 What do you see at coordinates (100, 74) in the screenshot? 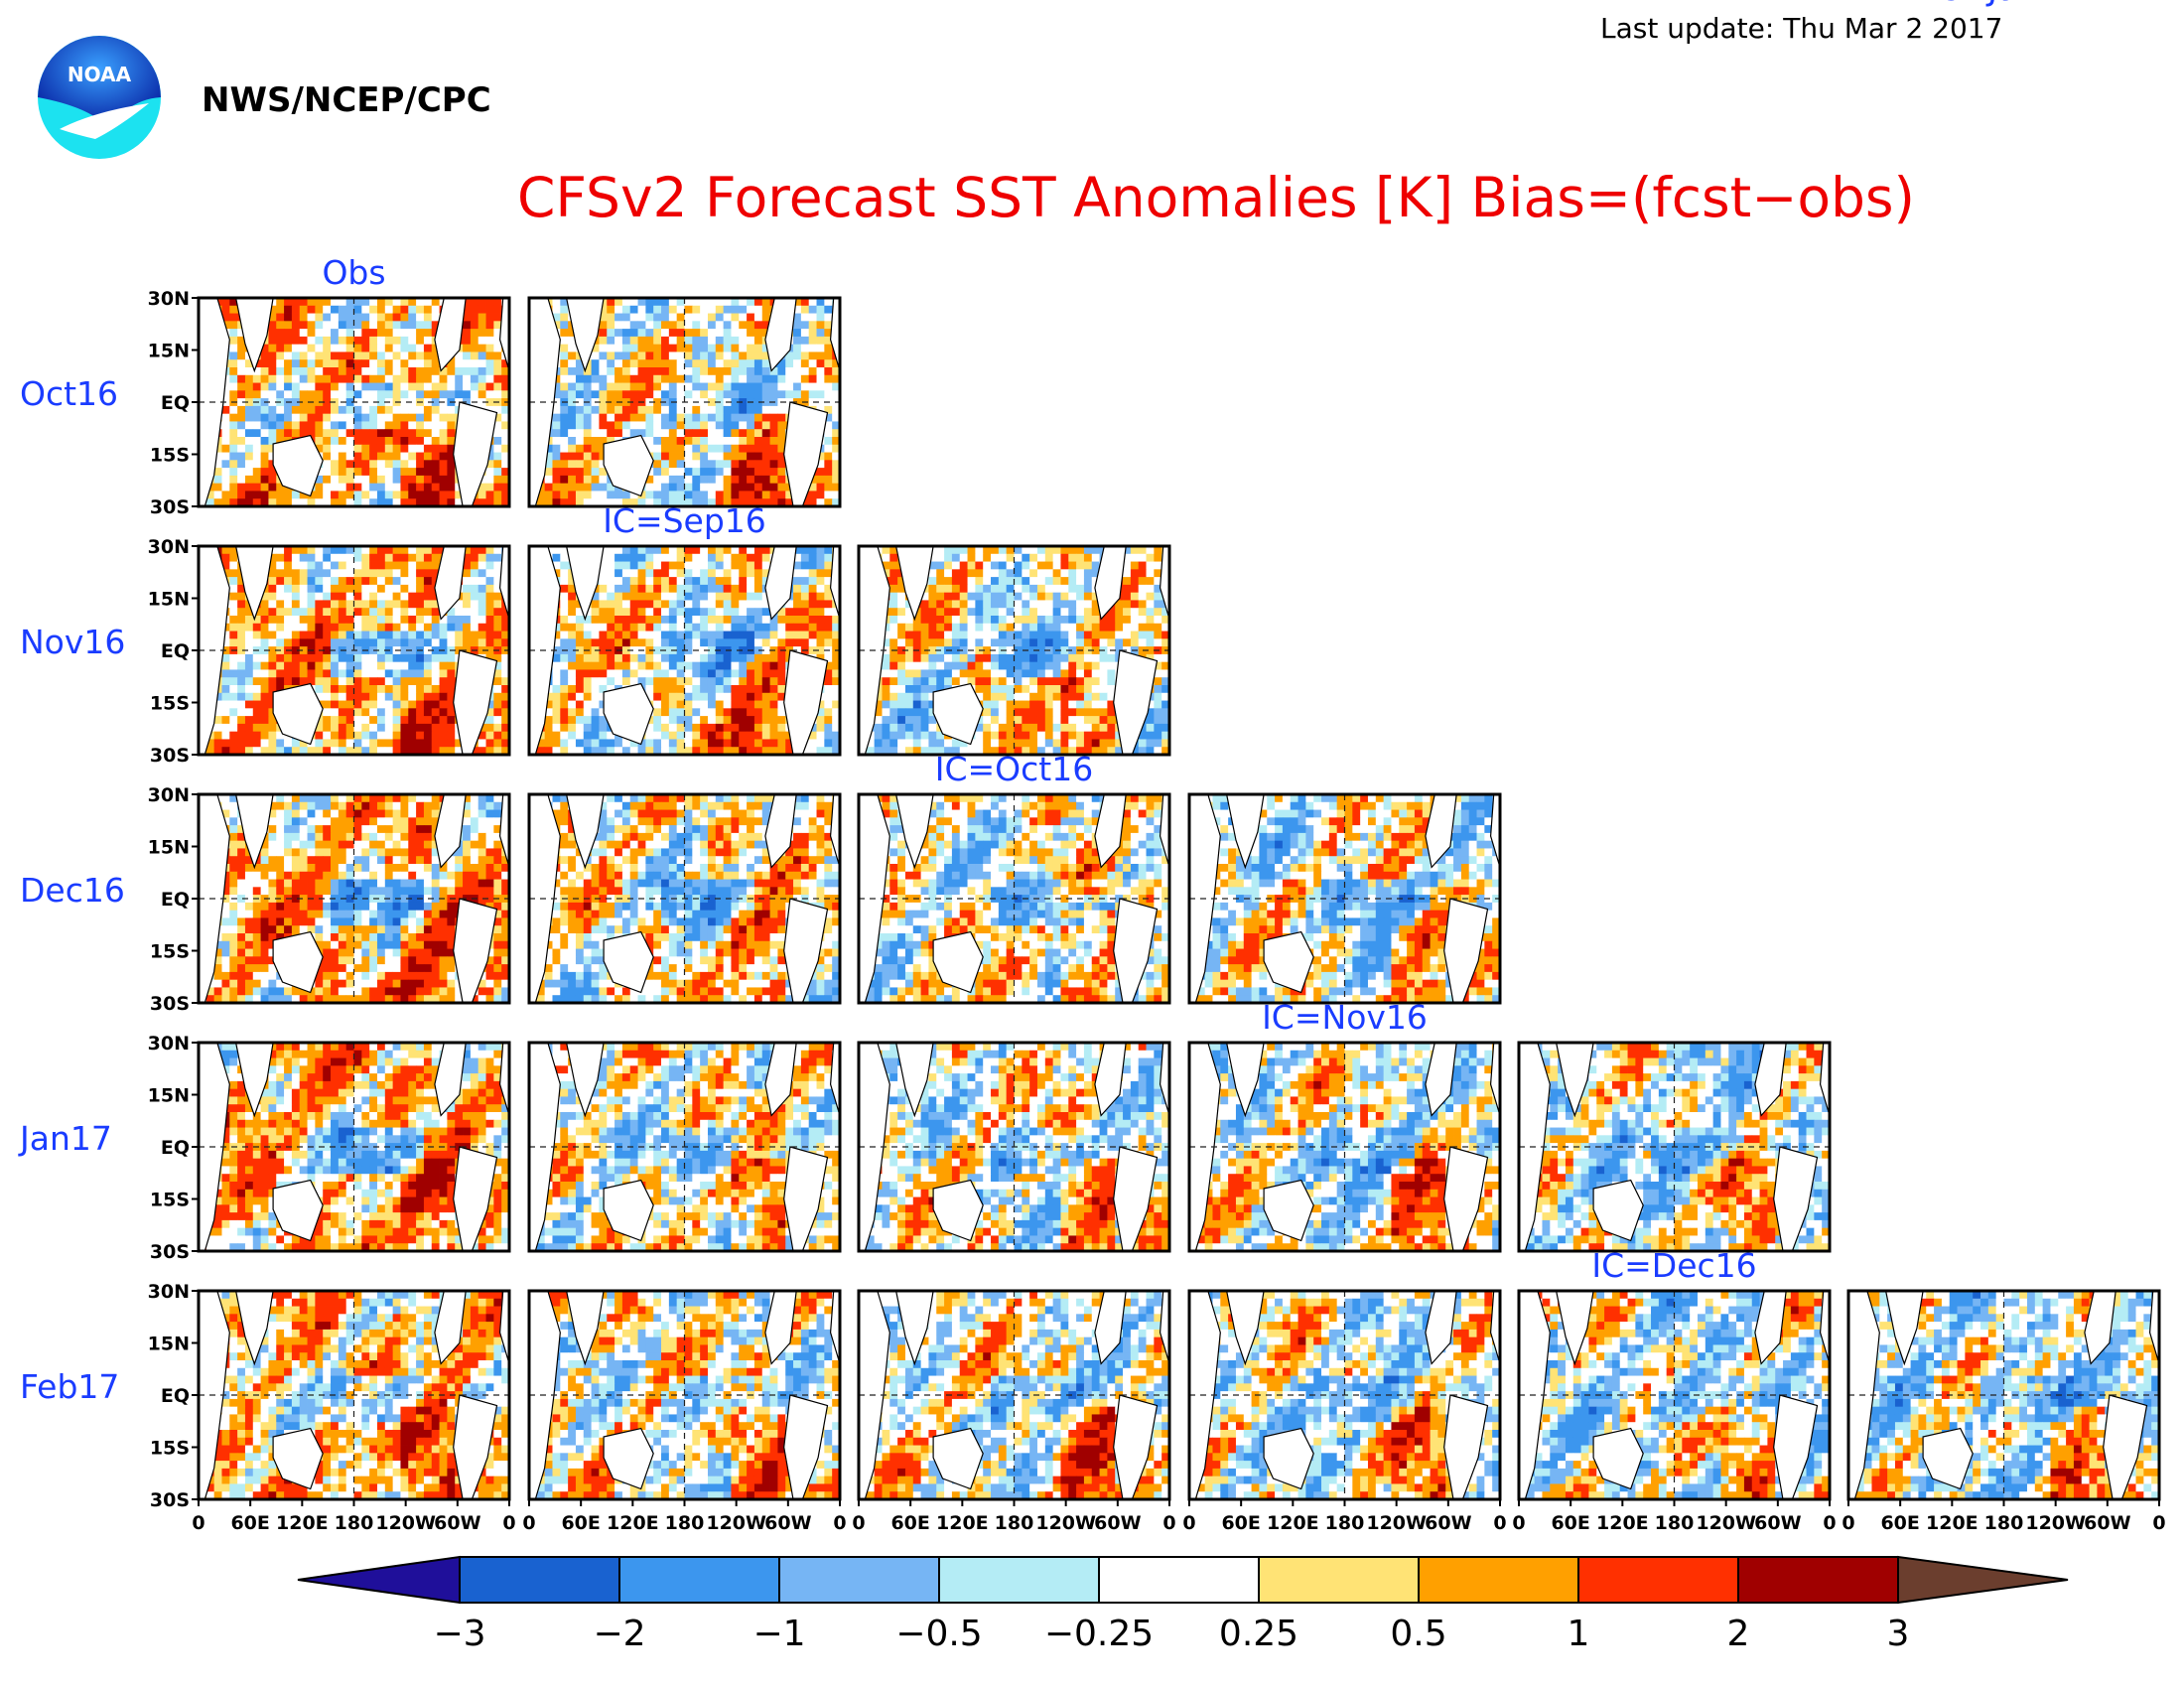
I see `noaa-logo-text: NOAA` at bounding box center [100, 74].